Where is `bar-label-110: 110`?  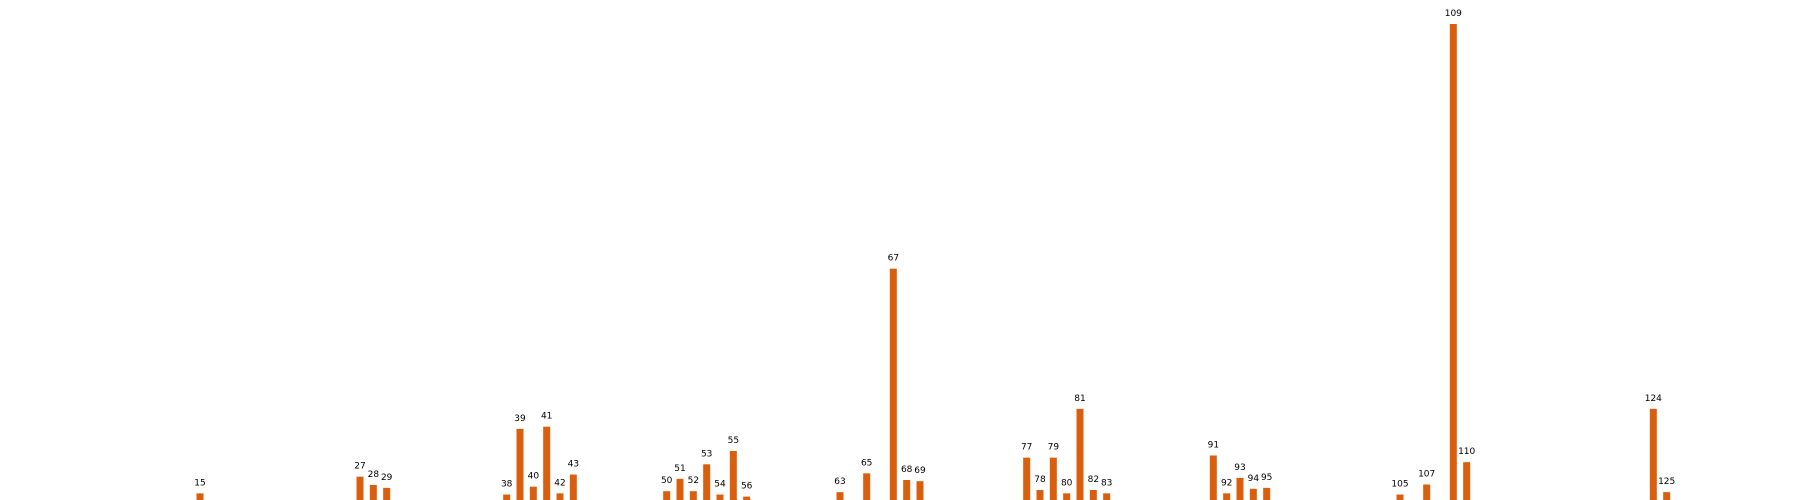 bar-label-110: 110 is located at coordinates (1466, 452).